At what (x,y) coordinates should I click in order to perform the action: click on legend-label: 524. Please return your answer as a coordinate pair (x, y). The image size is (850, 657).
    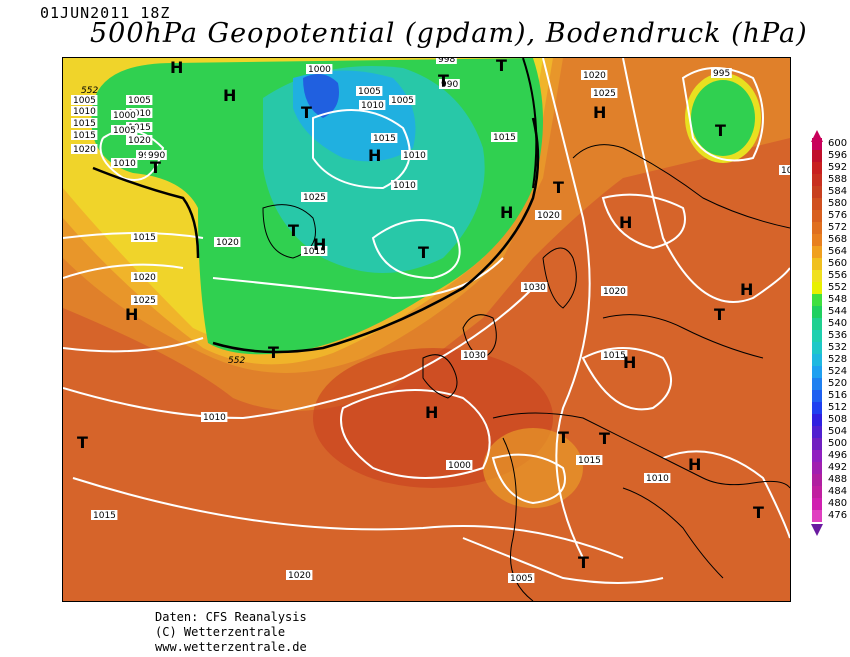
    Looking at the image, I should click on (838, 371).